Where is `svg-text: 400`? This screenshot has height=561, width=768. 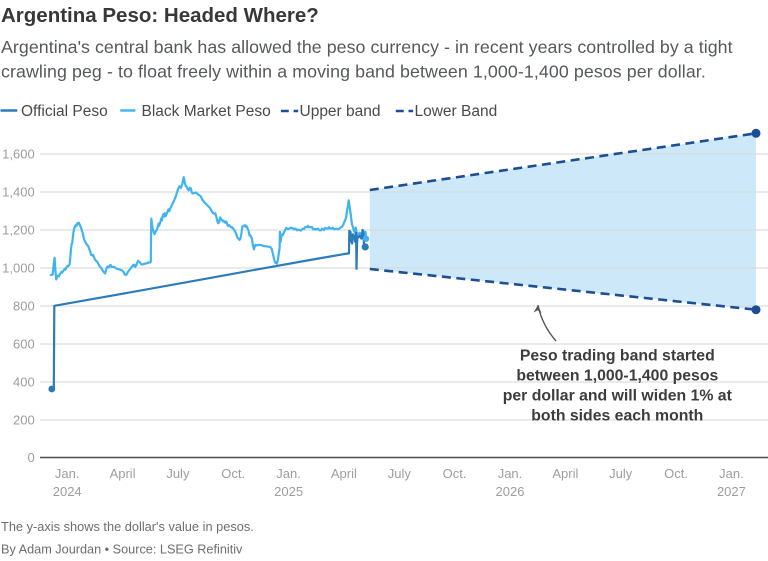
svg-text: 400 is located at coordinates (24, 382).